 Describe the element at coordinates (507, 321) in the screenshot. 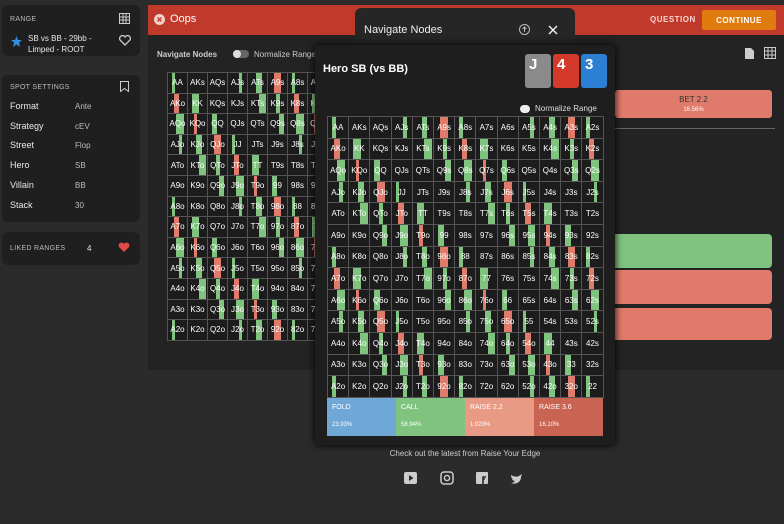

I see `hand-cell: 65o` at that location.